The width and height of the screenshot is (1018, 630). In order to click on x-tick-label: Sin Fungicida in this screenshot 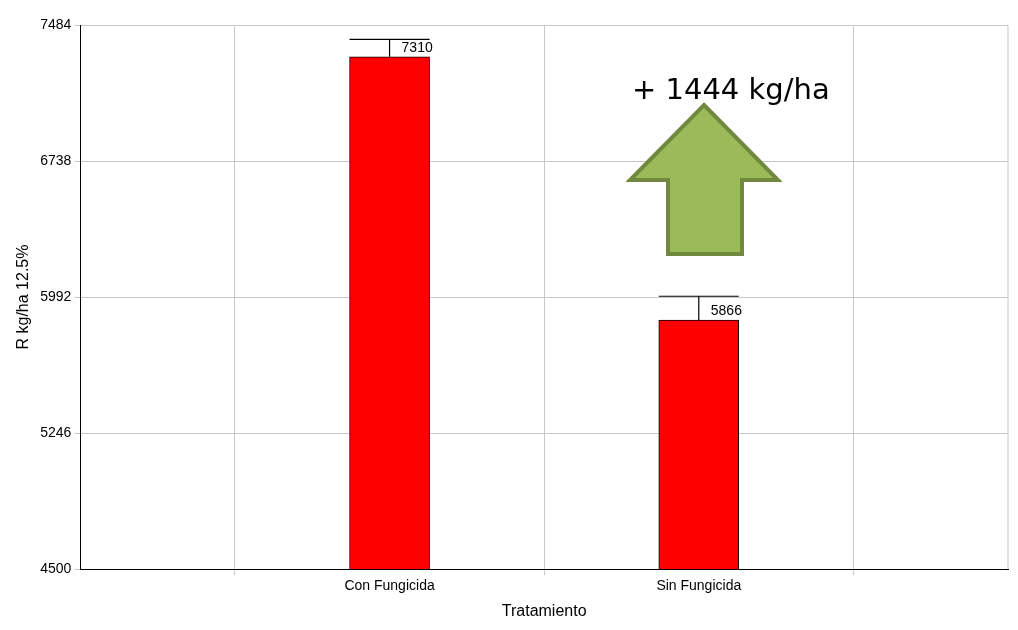, I will do `click(699, 585)`.